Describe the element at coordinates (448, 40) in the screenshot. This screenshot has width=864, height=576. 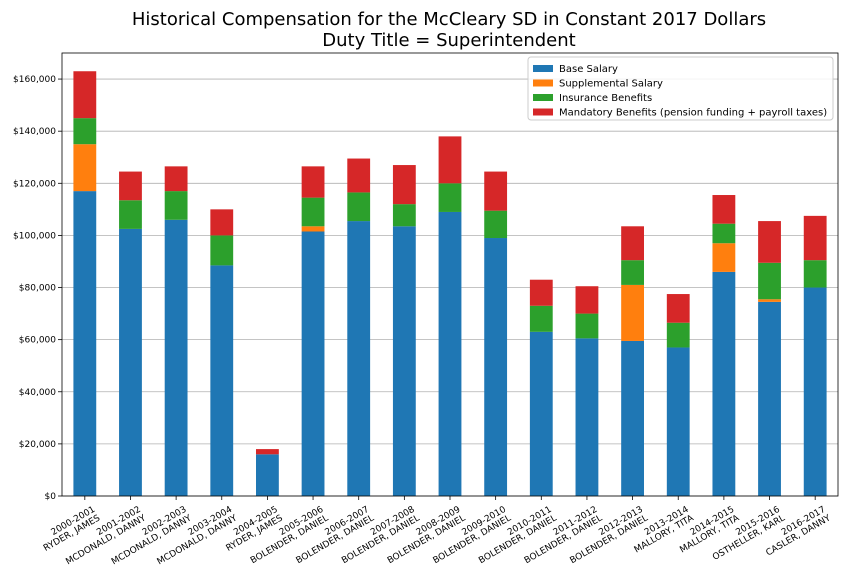
I see `chart-title-line2: Duty Title = Superintendent` at that location.